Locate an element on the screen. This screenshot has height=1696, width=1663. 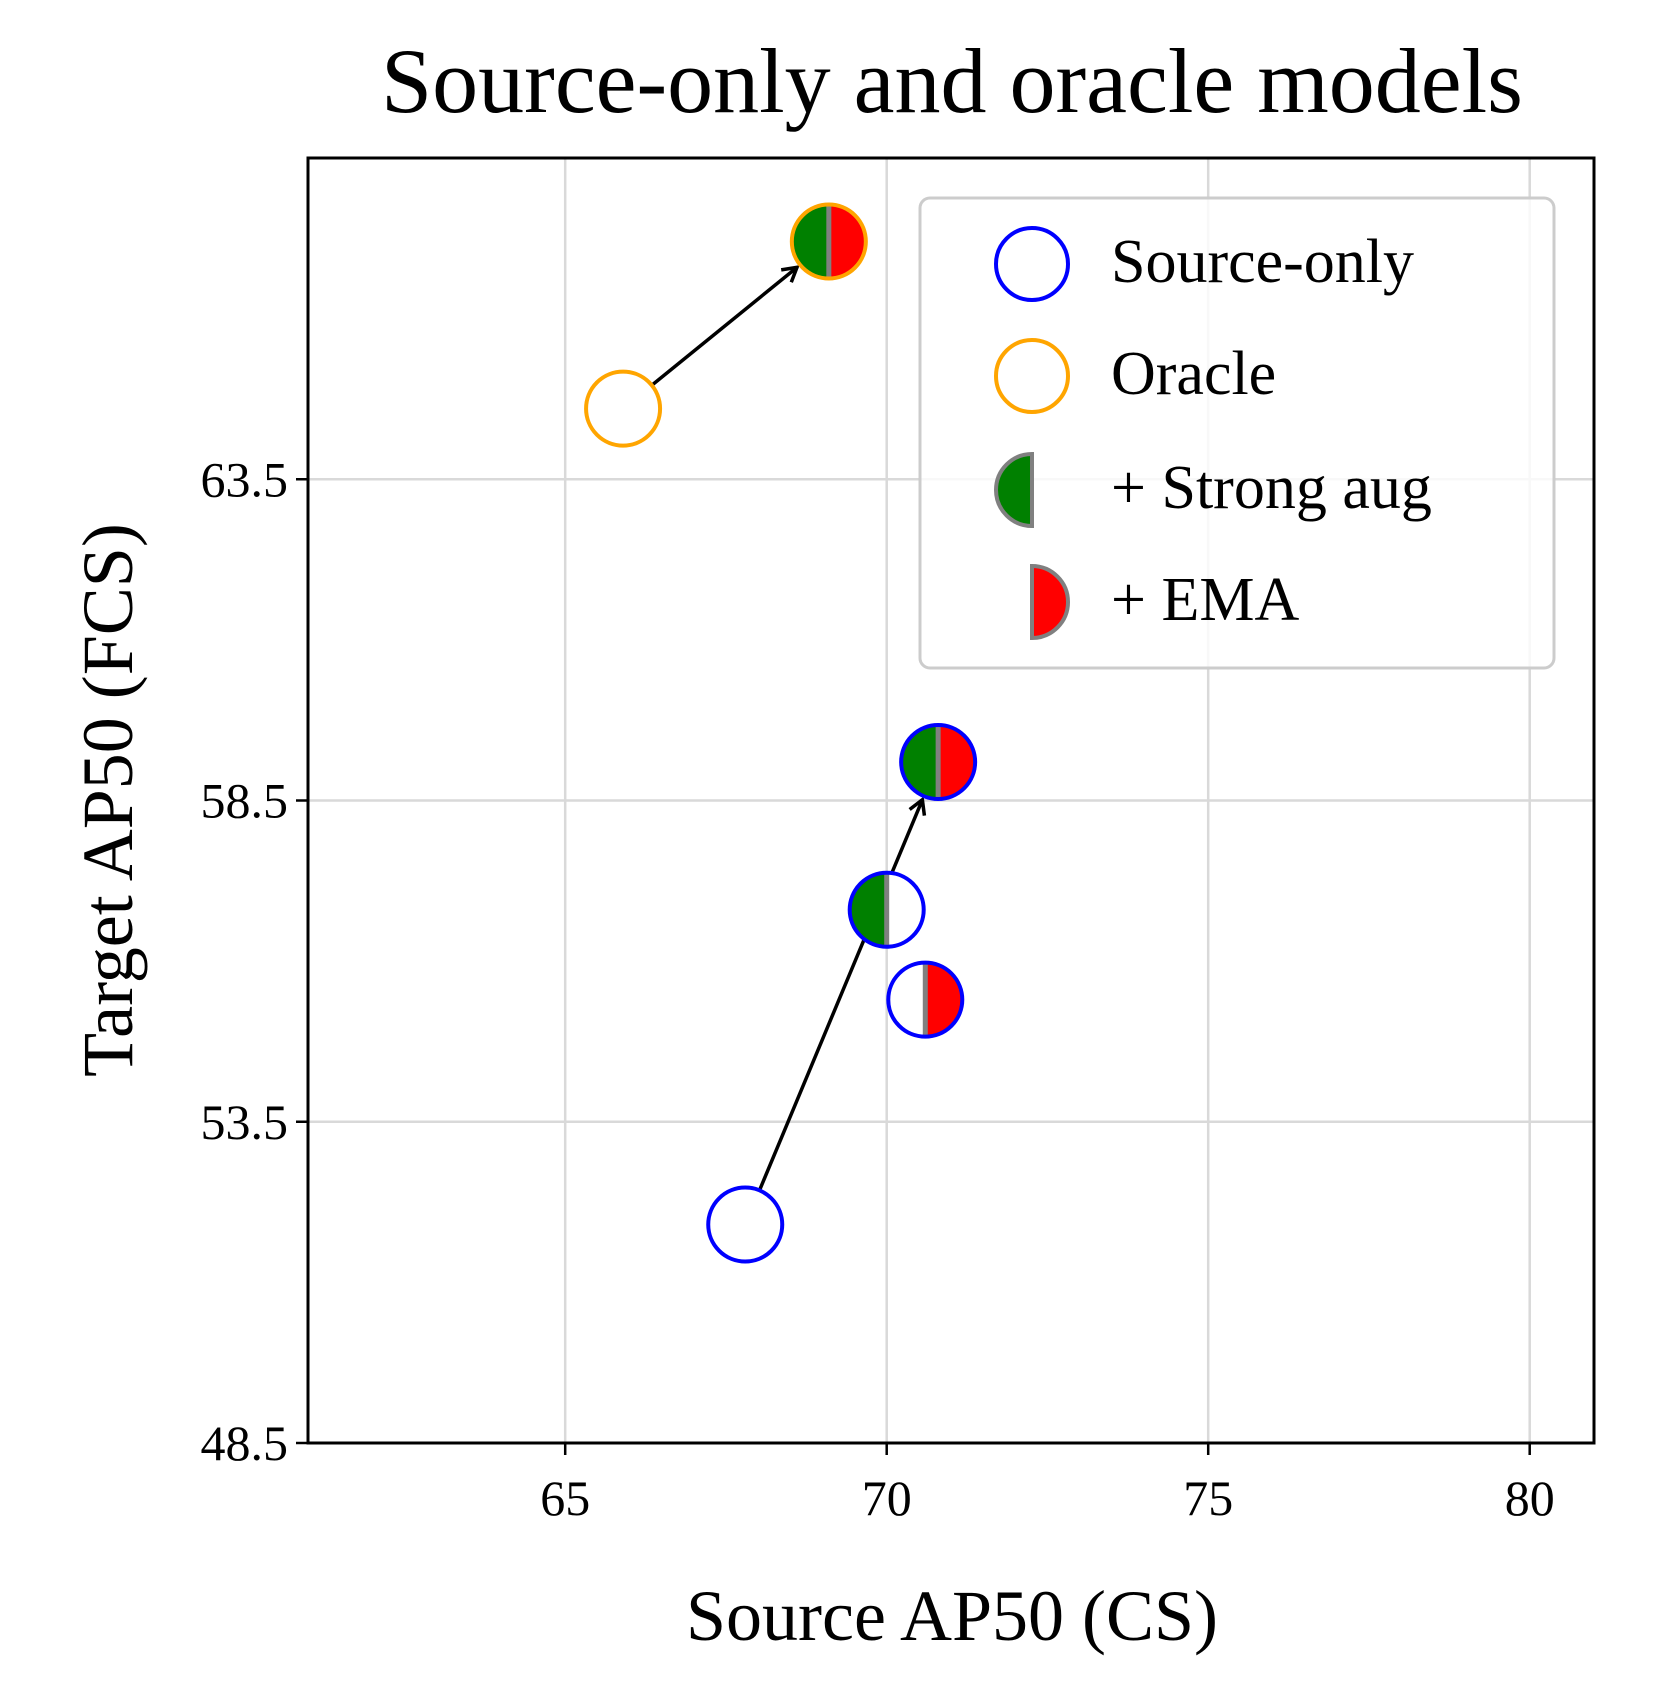
x-tick-label: 70 is located at coordinates (887, 1498).